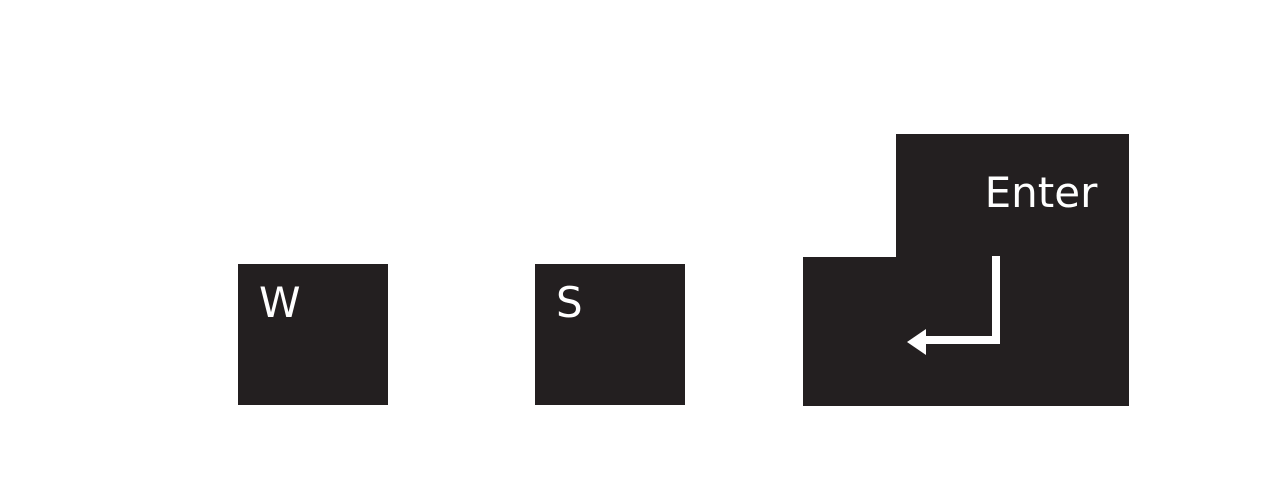  I want to click on key-s-label: S, so click(569, 302).